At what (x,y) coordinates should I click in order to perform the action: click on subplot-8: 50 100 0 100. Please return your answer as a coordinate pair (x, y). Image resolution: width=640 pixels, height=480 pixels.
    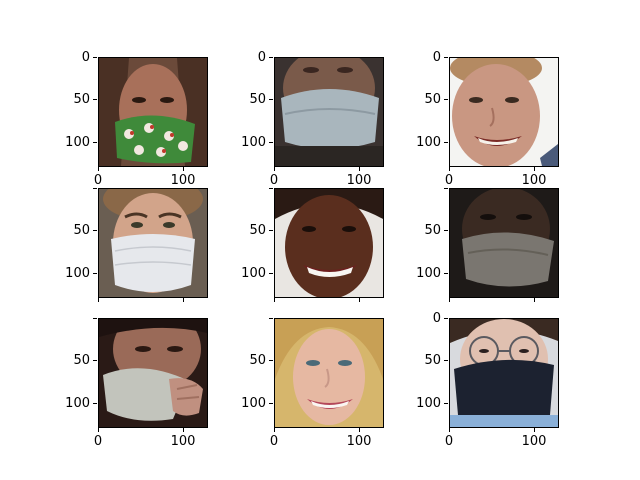
    Looking at the image, I should click on (312, 383).